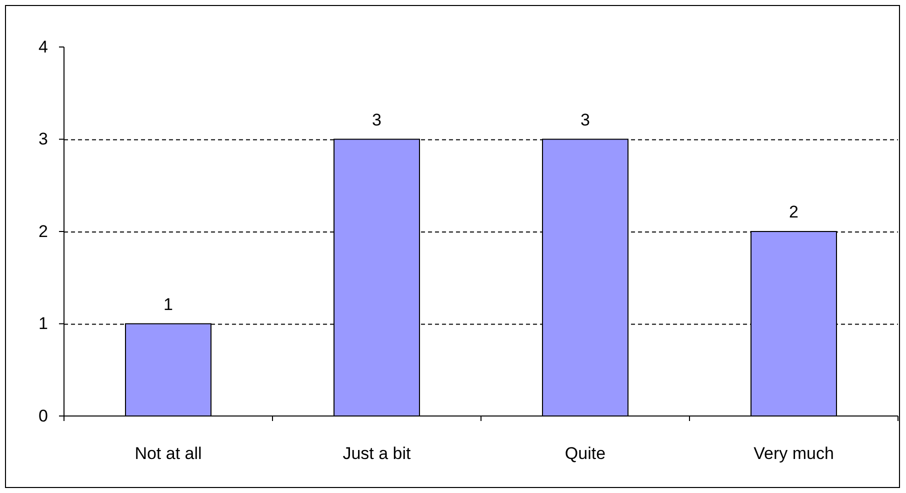 This screenshot has height=493, width=906. Describe the element at coordinates (168, 453) in the screenshot. I see `x-tick-label: Not at all` at that location.